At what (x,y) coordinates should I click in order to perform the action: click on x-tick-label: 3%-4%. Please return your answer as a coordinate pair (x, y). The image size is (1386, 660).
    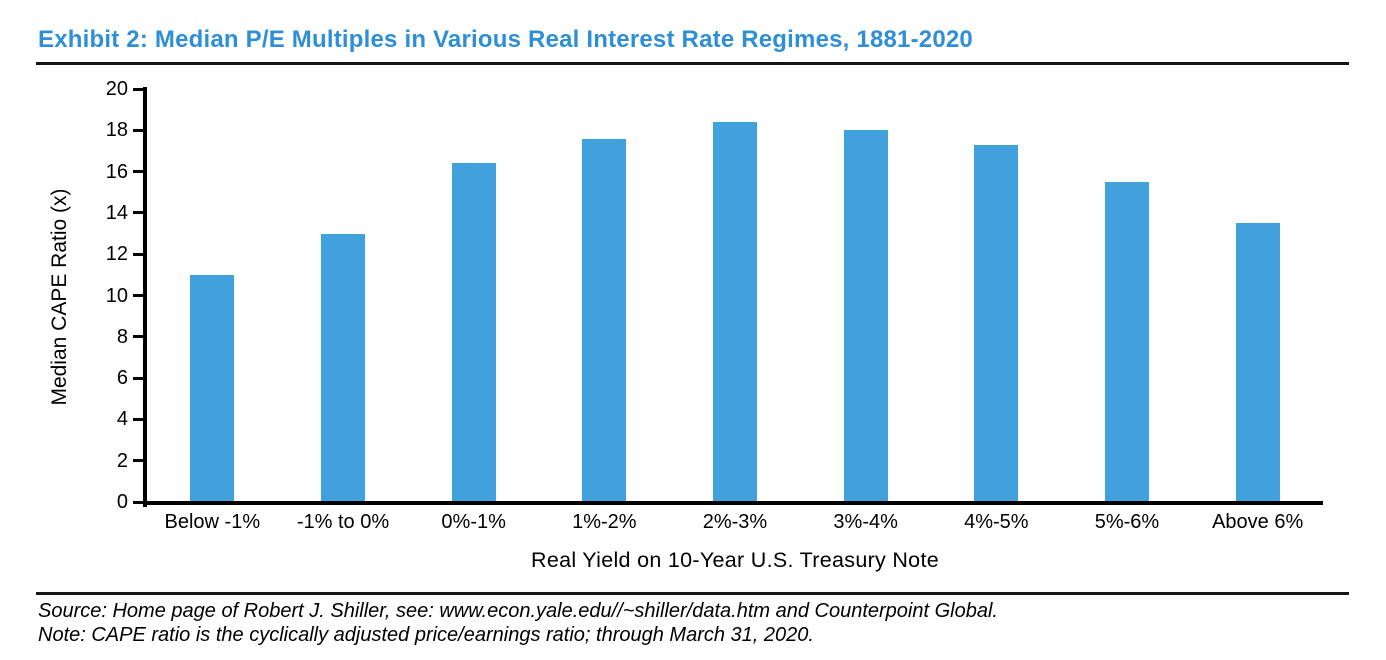
    Looking at the image, I should click on (865, 522).